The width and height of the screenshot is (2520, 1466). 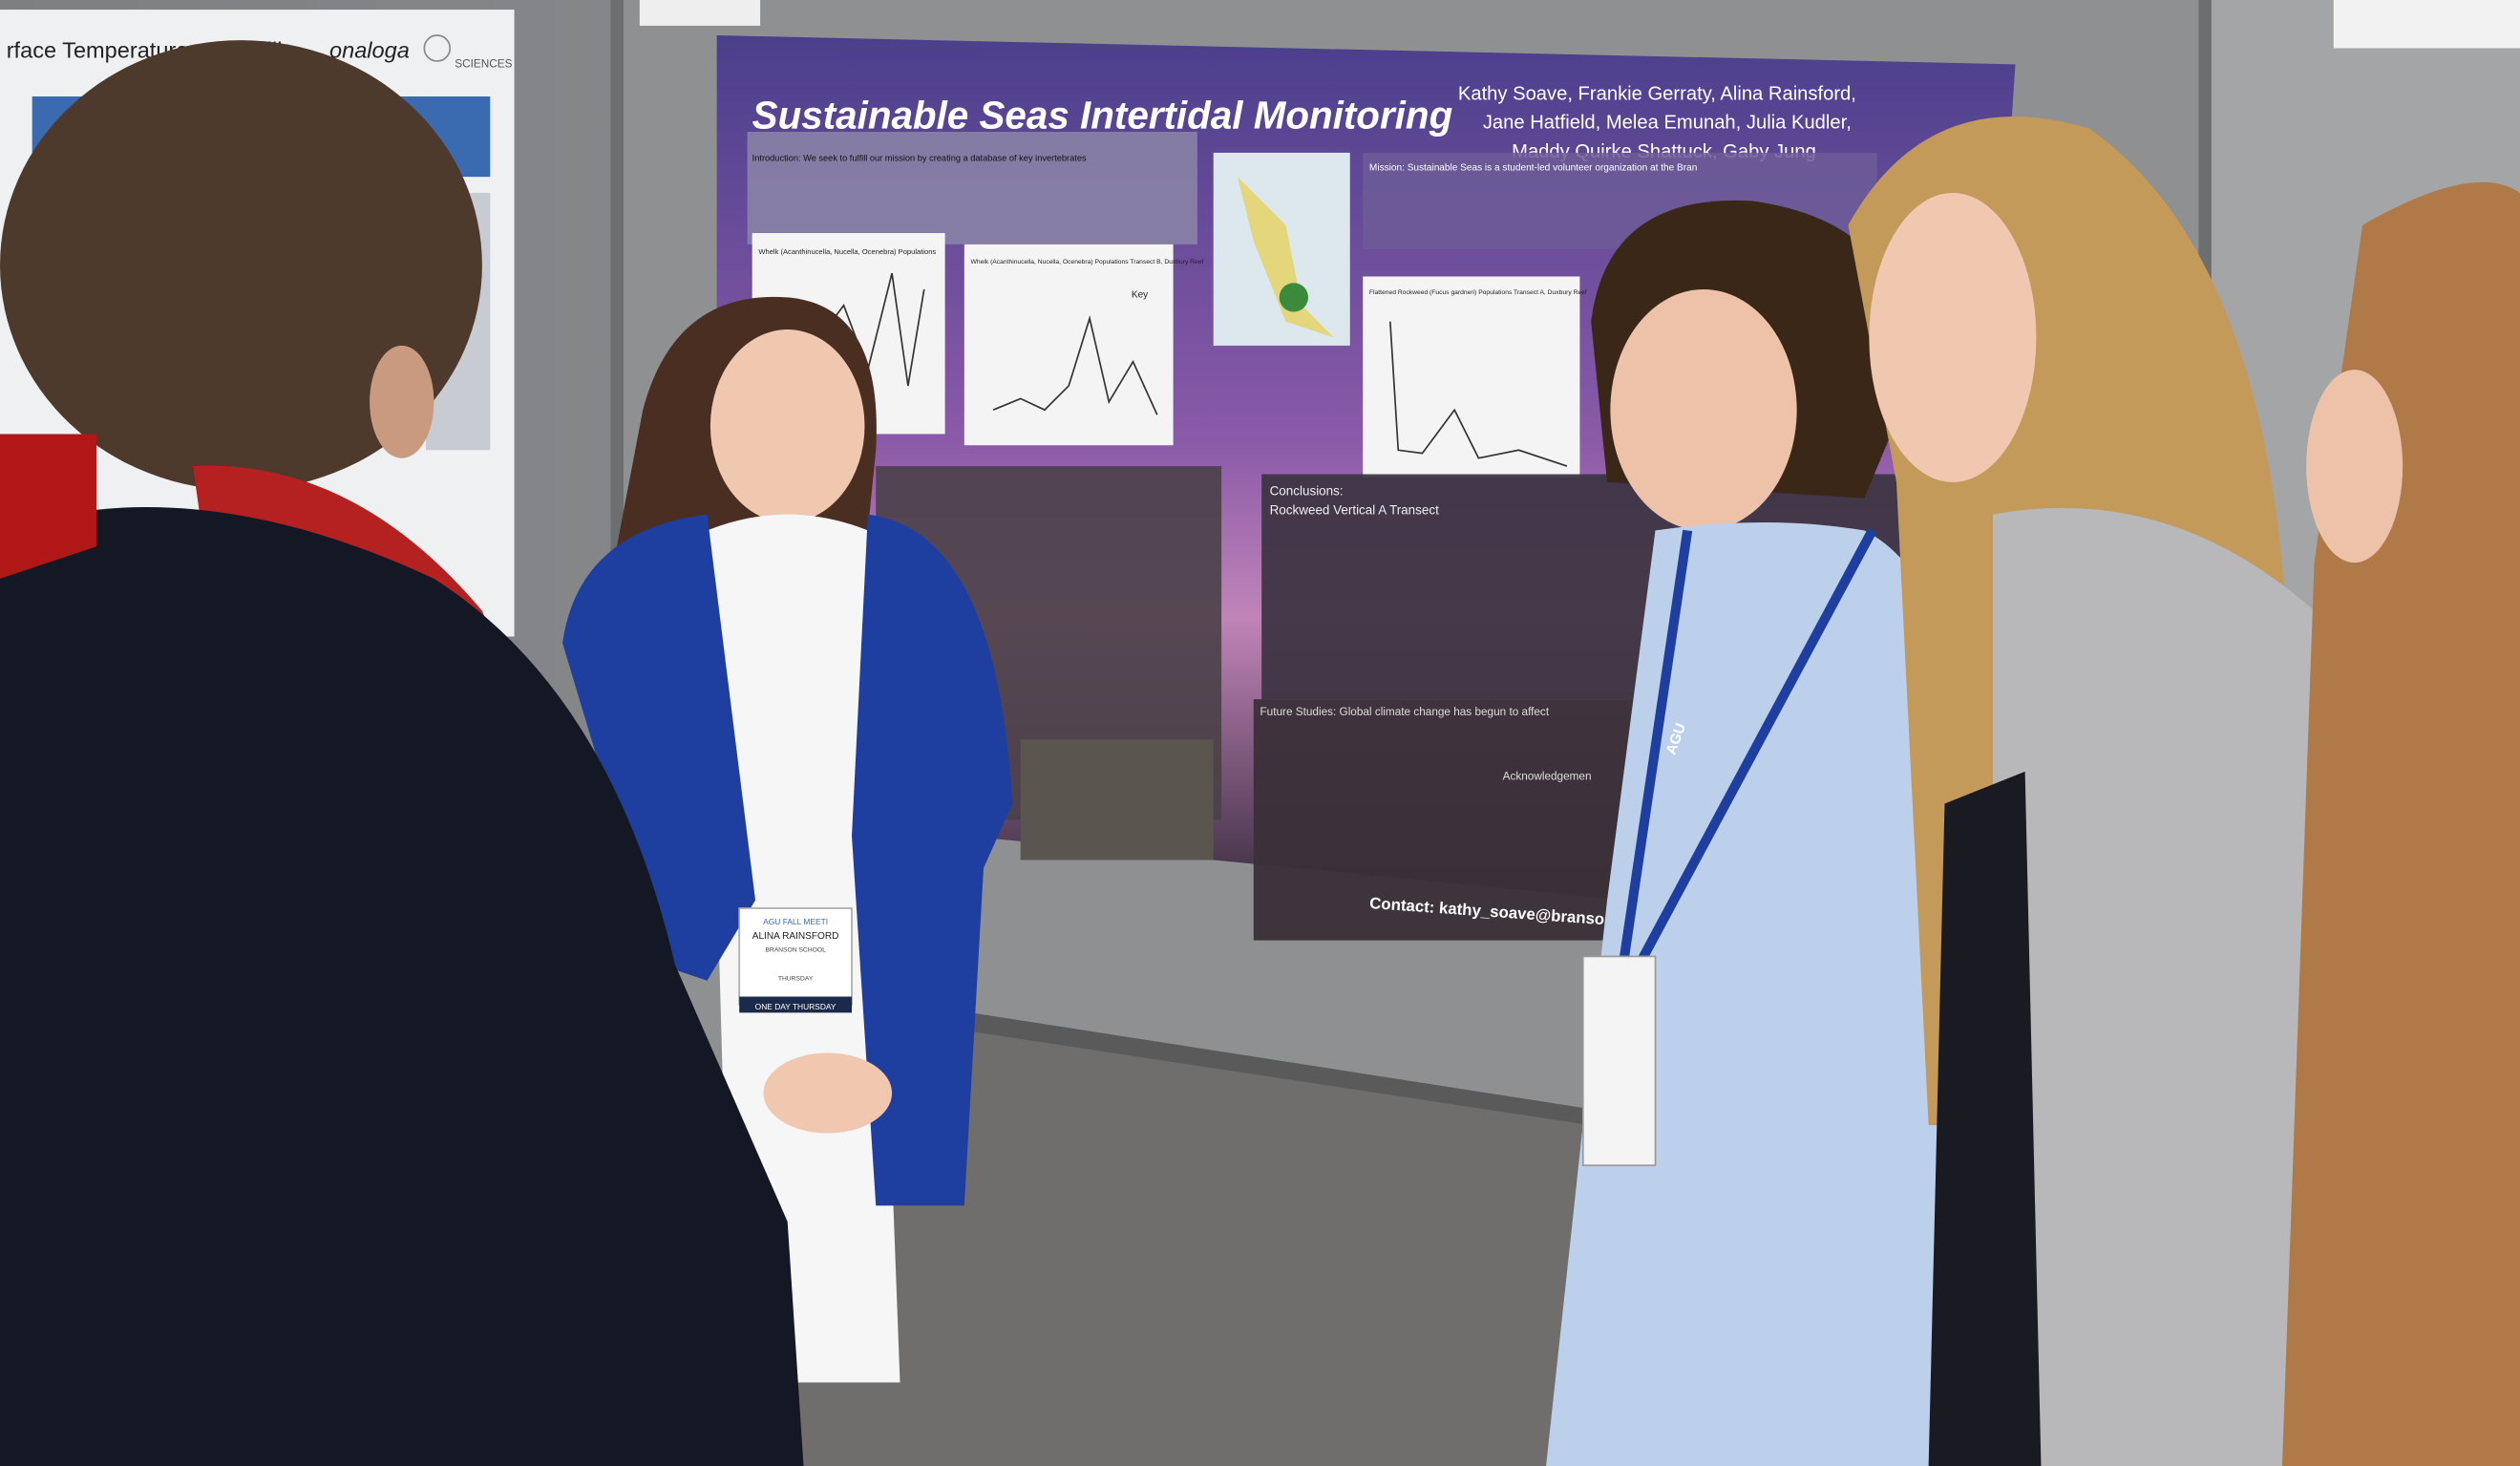 What do you see at coordinates (1547, 776) in the screenshot?
I see `ack-heading: Acknowledgemen` at bounding box center [1547, 776].